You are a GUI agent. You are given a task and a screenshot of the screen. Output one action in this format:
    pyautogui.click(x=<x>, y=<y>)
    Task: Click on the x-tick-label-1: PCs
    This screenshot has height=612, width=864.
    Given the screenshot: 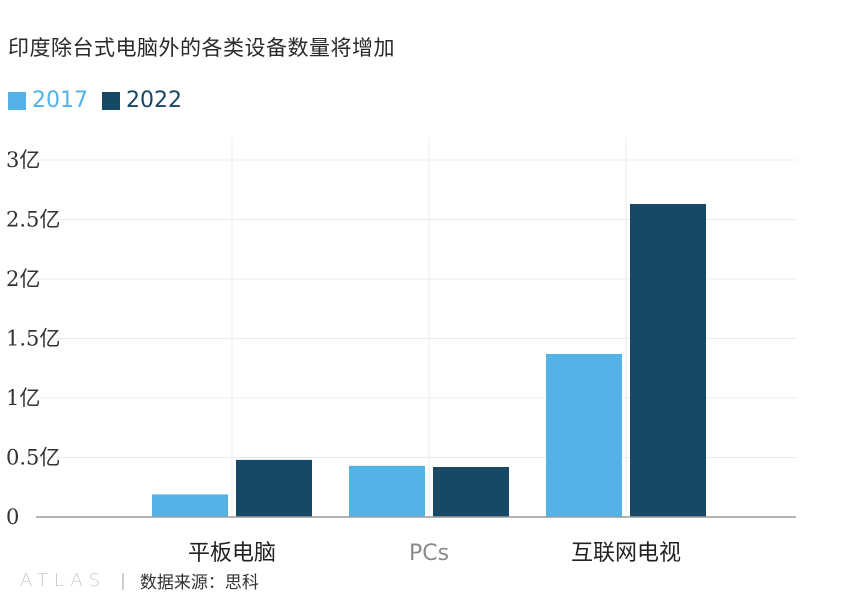 What is the action you would take?
    pyautogui.click(x=429, y=553)
    